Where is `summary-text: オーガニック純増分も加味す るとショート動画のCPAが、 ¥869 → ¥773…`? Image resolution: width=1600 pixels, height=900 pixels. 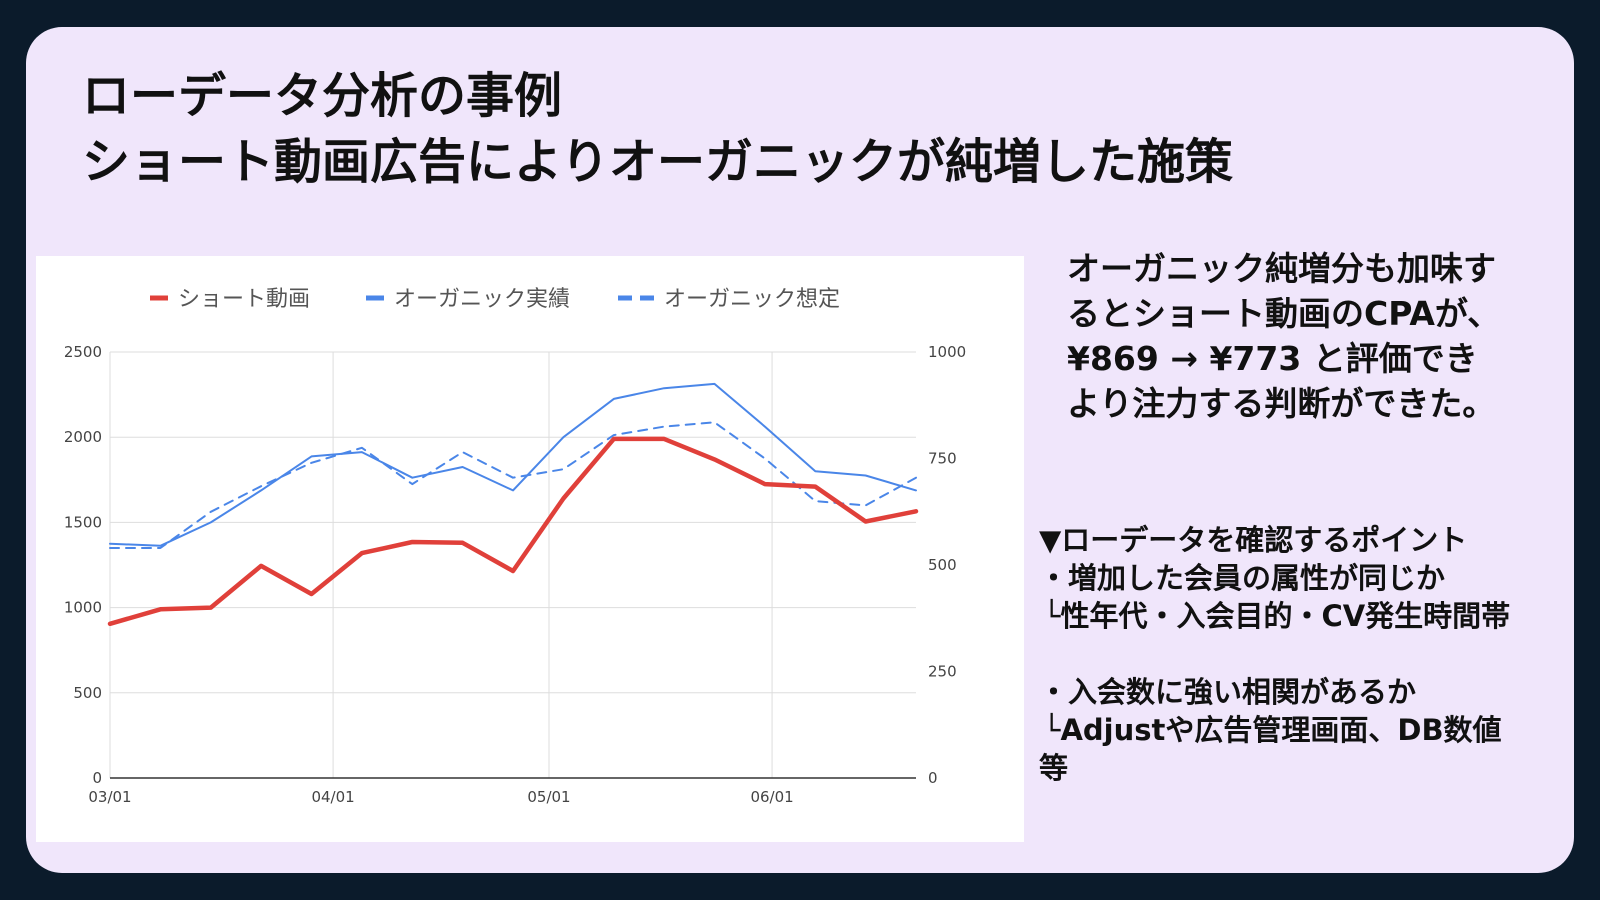
summary-text: オーガニック純増分も加味す るとショート動画のCPAが、 ¥869 → ¥773… is located at coordinates (1317, 336).